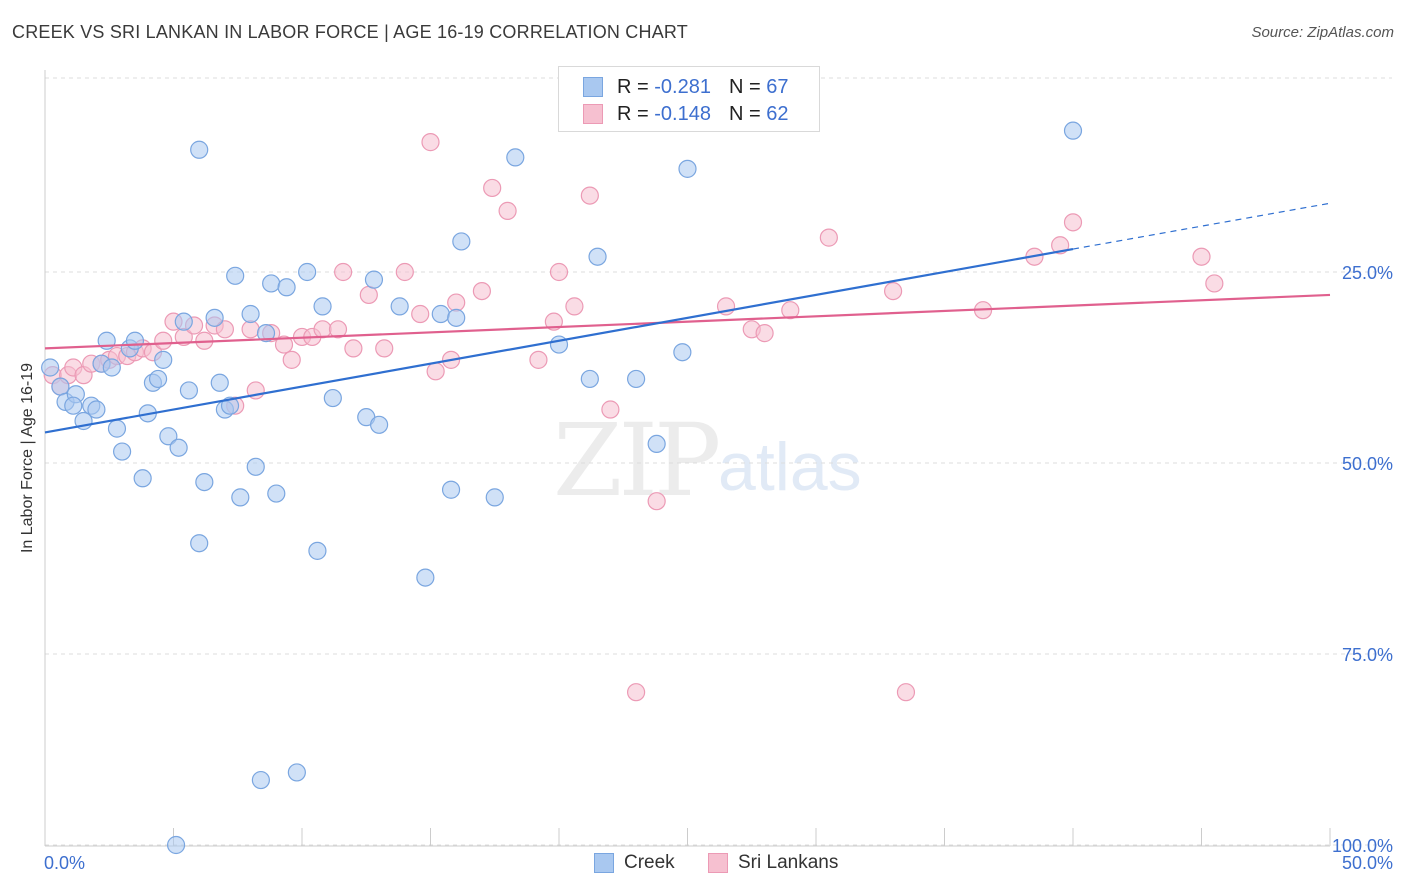 This screenshot has height=892, width=1406. What do you see at coordinates (593, 87) in the screenshot?
I see `creek-swatch` at bounding box center [593, 87].